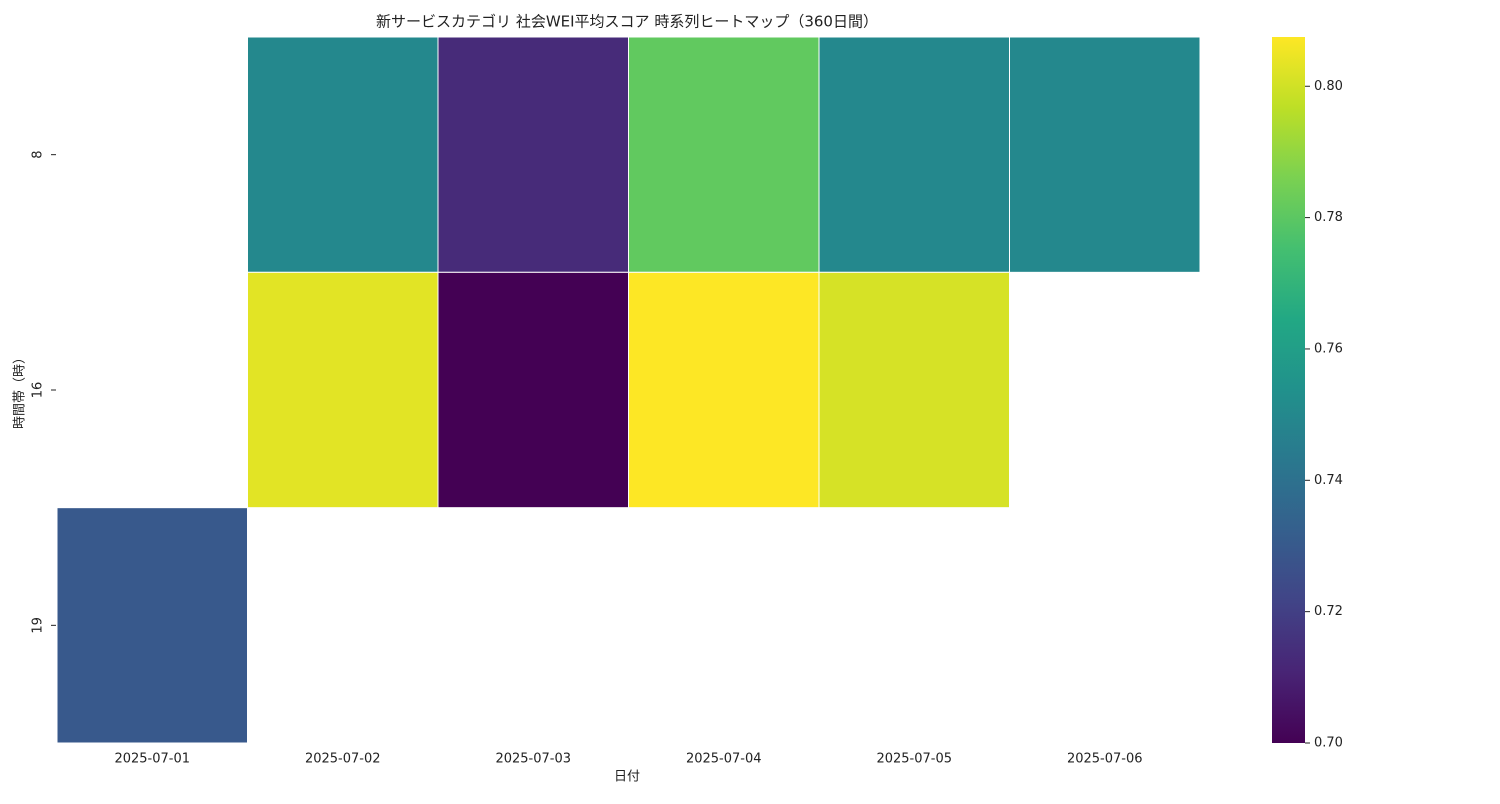  Describe the element at coordinates (1328, 611) in the screenshot. I see `colorbar-tick-label: 0.72` at that location.